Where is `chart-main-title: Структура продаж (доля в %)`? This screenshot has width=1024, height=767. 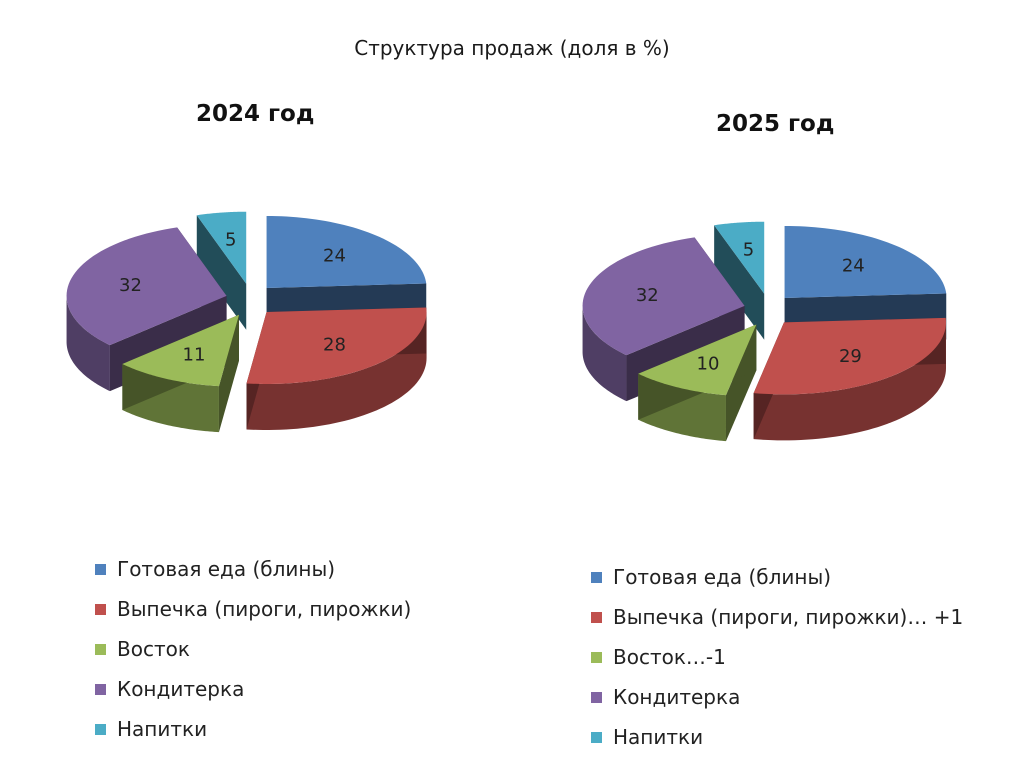 chart-main-title: Структура продаж (доля в %) is located at coordinates (512, 48).